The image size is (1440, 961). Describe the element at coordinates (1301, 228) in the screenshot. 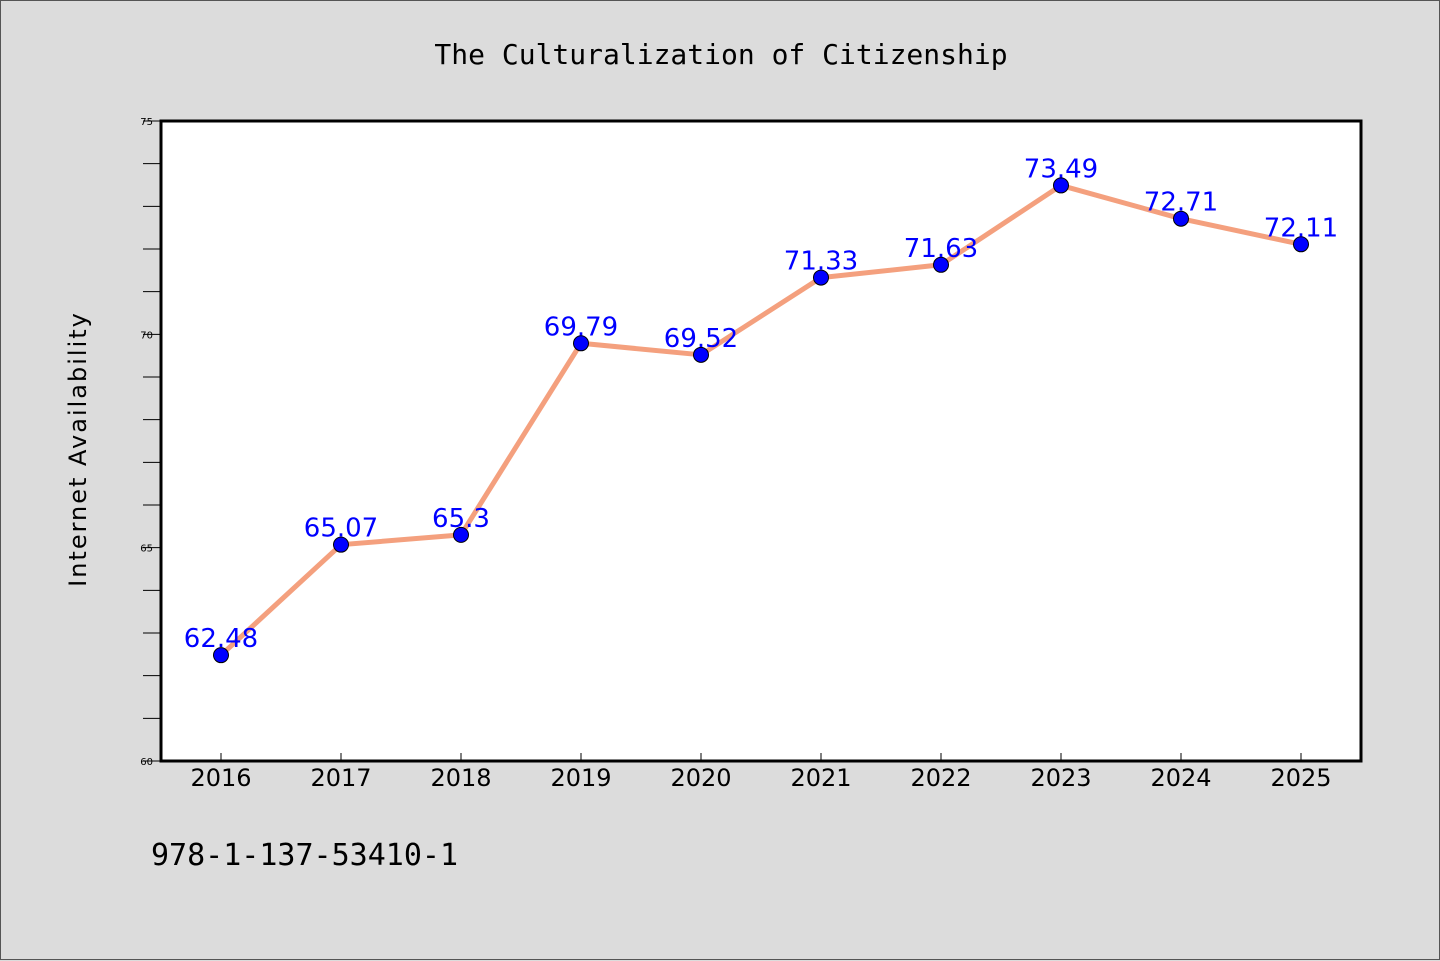

I see `data-label: 72.11` at that location.